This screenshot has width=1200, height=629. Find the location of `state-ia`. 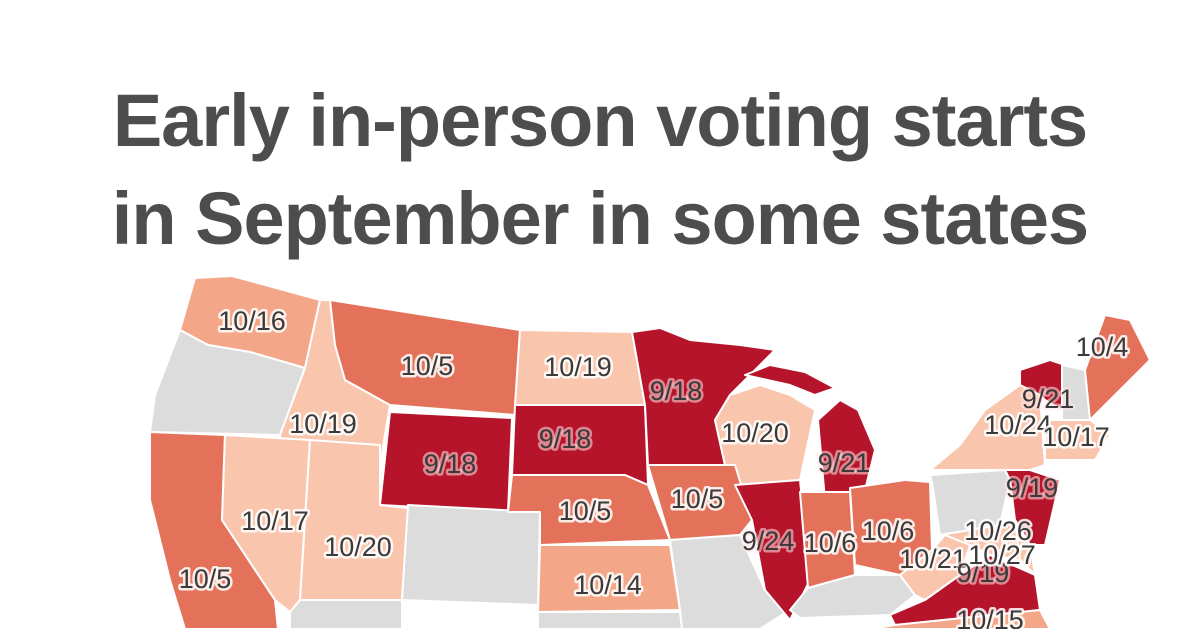

state-ia is located at coordinates (700, 502).